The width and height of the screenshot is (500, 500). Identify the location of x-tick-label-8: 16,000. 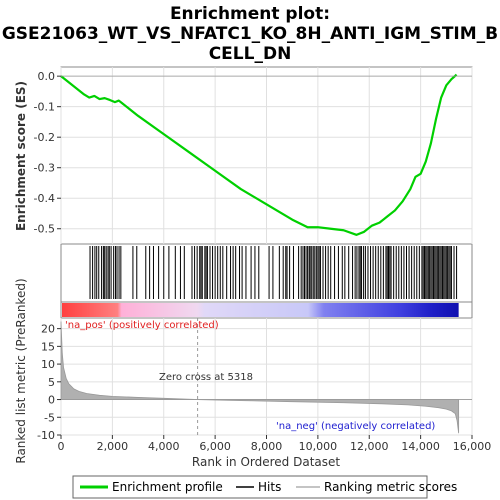
(472, 446).